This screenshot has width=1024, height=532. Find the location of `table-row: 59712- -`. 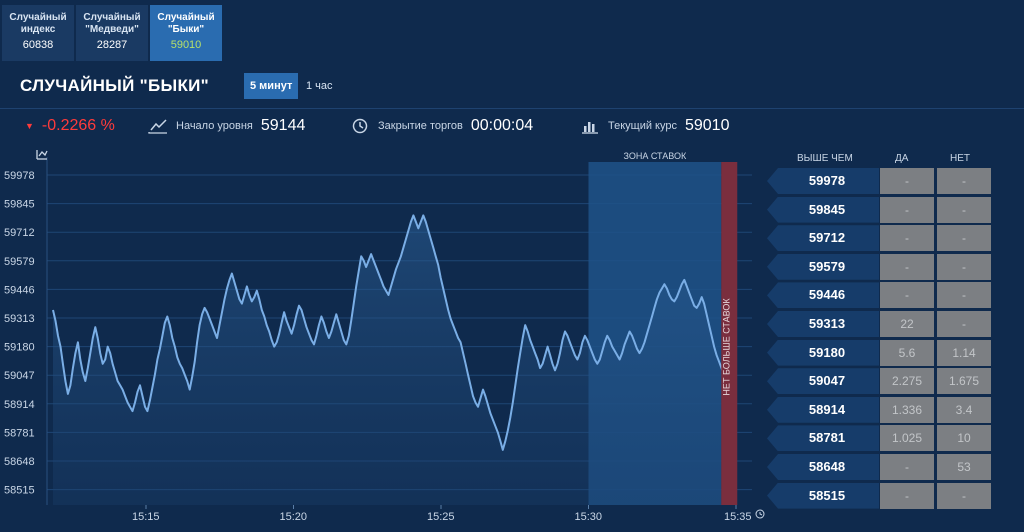

table-row: 59712- - is located at coordinates (895, 238).